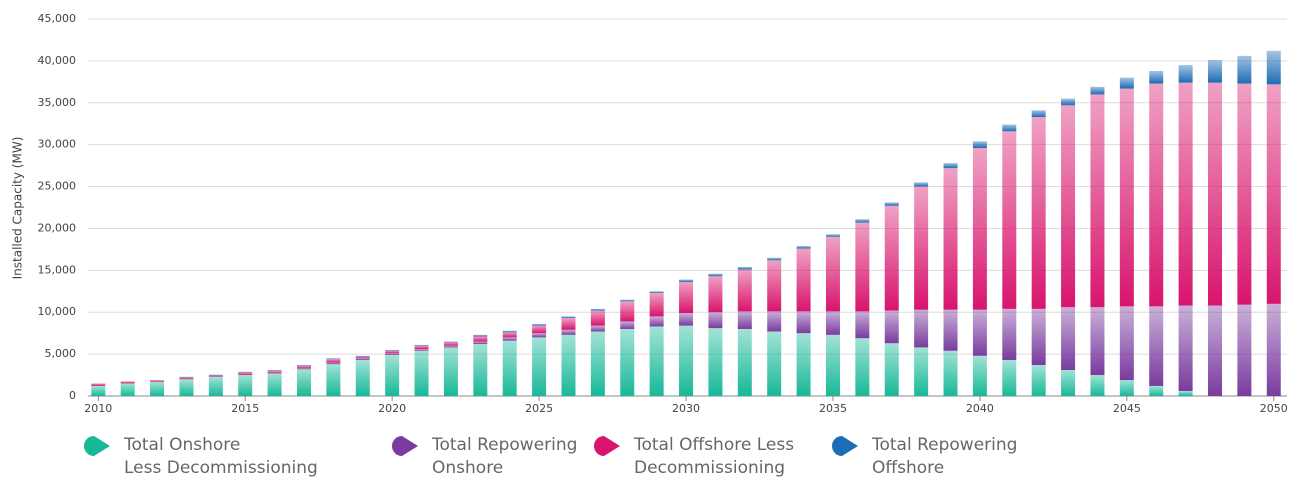  What do you see at coordinates (57, 186) in the screenshot?
I see `y-tick-label: 25,000` at bounding box center [57, 186].